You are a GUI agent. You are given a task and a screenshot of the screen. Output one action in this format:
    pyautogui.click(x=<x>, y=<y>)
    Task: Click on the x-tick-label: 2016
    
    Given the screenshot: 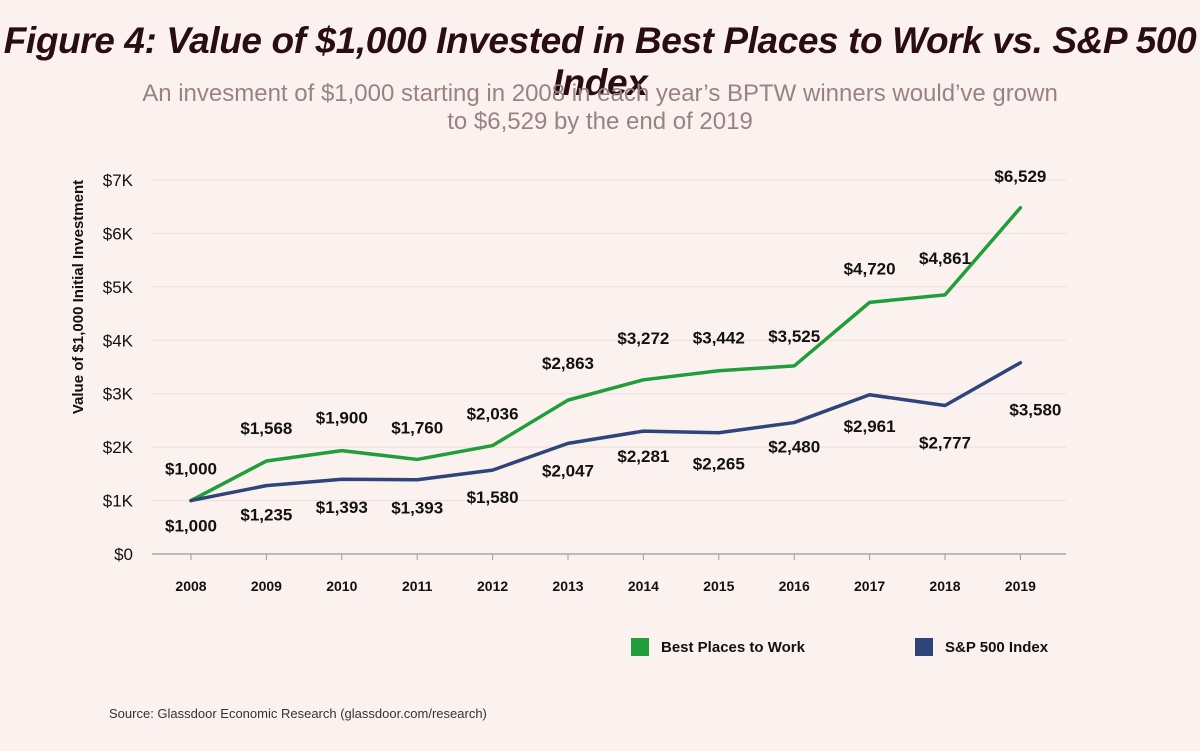 What is the action you would take?
    pyautogui.click(x=794, y=586)
    